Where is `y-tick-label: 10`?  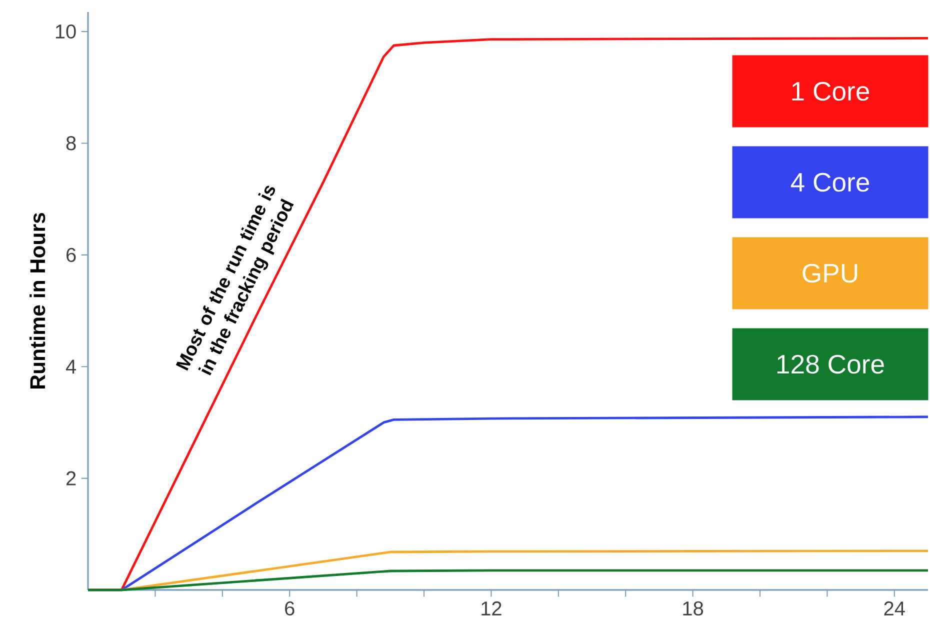
y-tick-label: 10 is located at coordinates (66, 31).